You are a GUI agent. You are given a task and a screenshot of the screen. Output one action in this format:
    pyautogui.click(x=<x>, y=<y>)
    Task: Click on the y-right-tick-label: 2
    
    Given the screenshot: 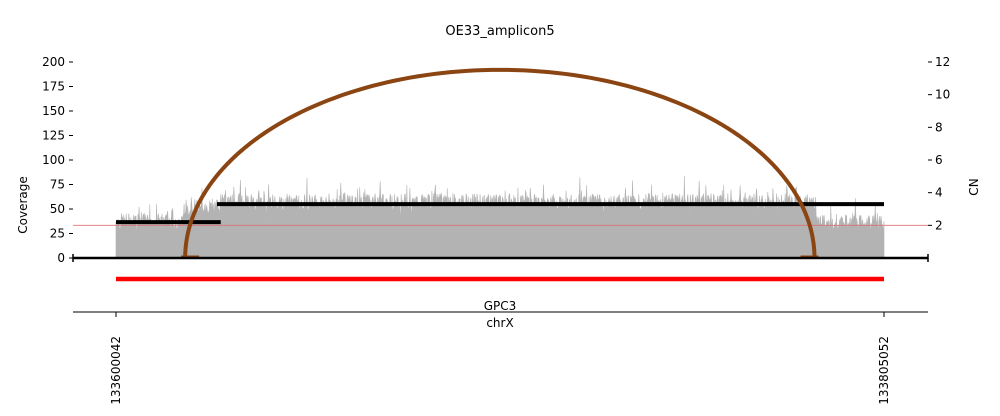 What is the action you would take?
    pyautogui.click(x=939, y=225)
    